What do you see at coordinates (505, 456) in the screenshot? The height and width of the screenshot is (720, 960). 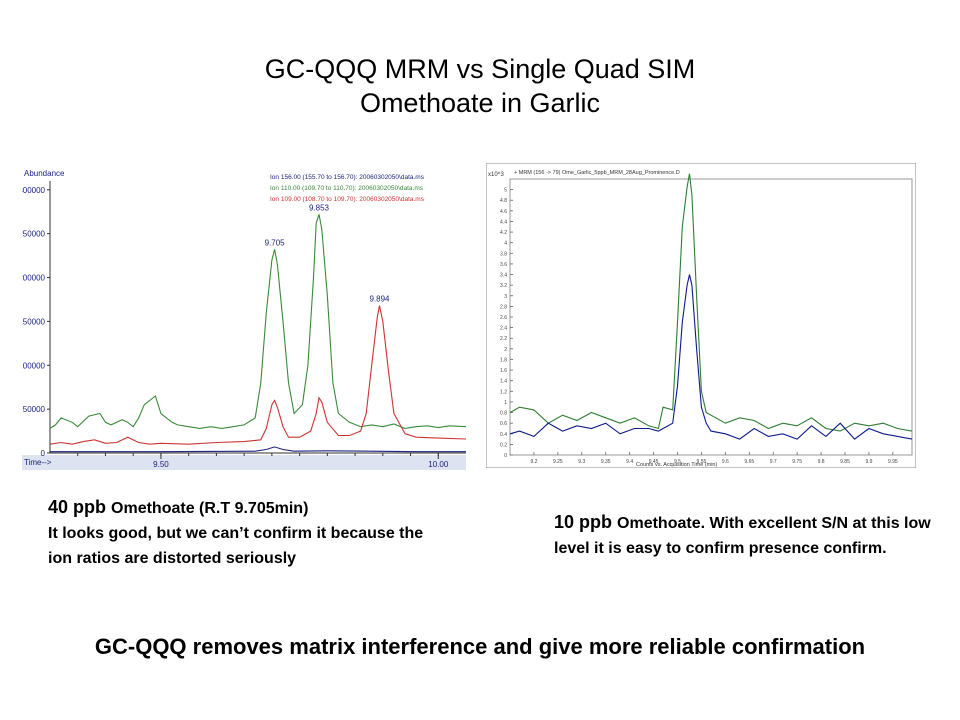 I see `mrm-y-tick-label: 0` at bounding box center [505, 456].